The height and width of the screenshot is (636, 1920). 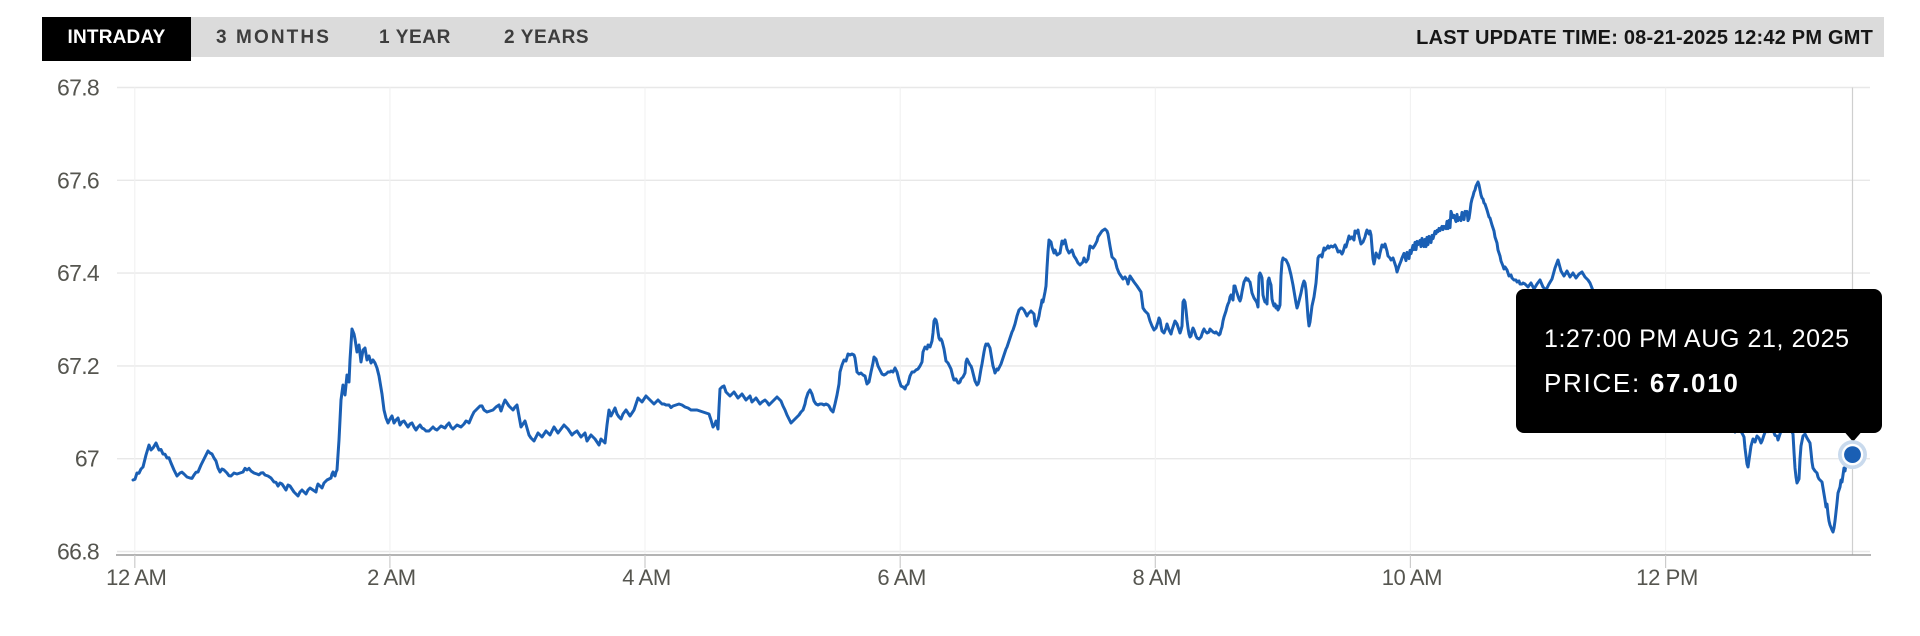 What do you see at coordinates (646, 577) in the screenshot?
I see `svg-text: 4 AM` at bounding box center [646, 577].